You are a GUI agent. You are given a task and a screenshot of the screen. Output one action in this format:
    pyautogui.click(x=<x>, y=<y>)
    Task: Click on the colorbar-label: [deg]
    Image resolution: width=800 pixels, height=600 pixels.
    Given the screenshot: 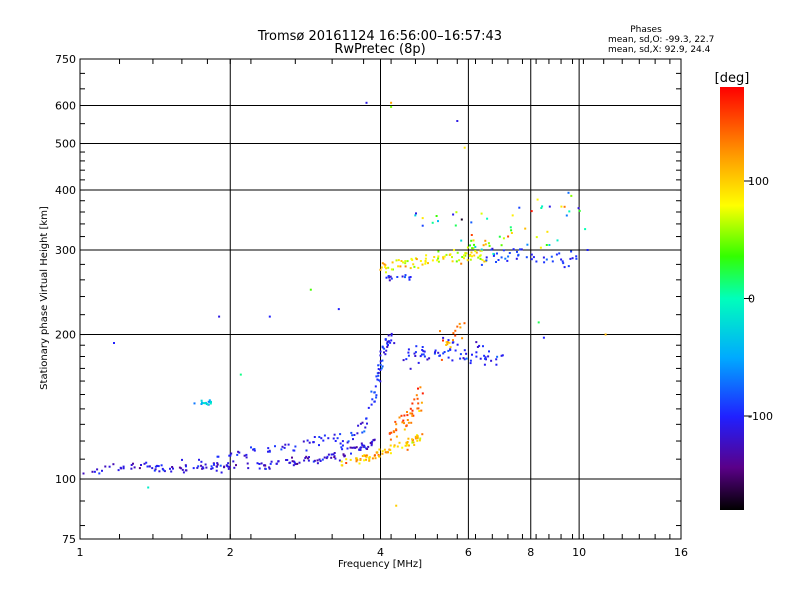 What is the action you would take?
    pyautogui.click(x=732, y=78)
    